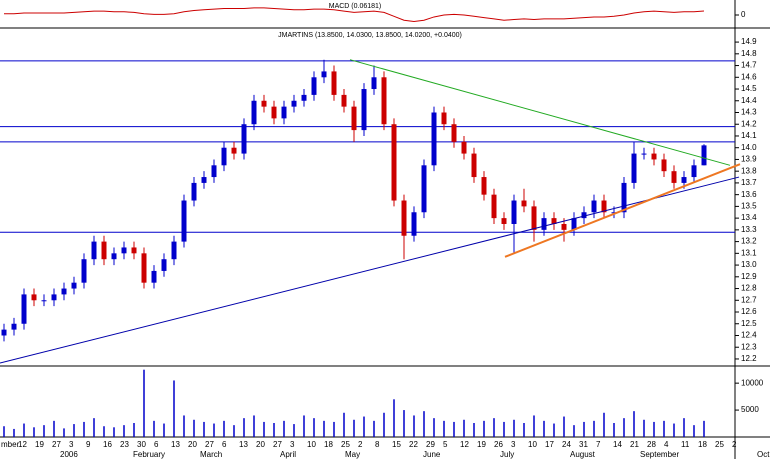  Describe the element at coordinates (352, 454) in the screenshot. I see `month-label: May` at that location.